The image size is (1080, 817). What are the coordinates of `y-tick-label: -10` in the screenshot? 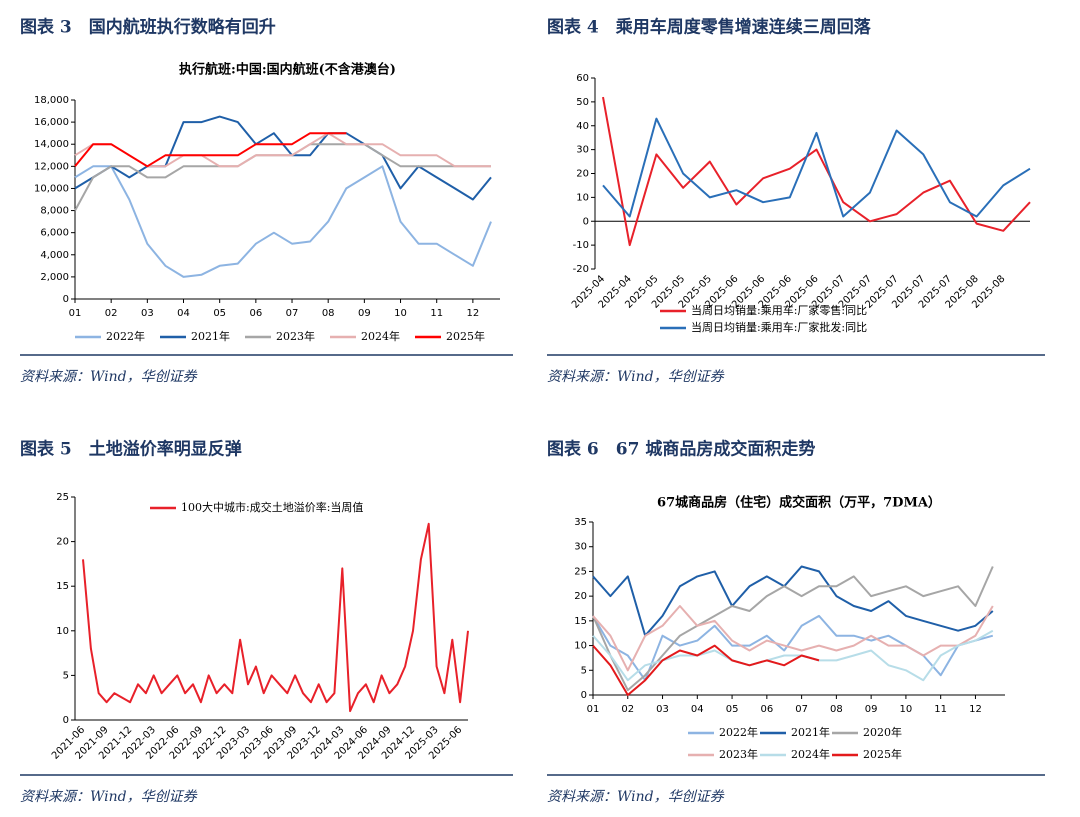 It's located at (581, 245).